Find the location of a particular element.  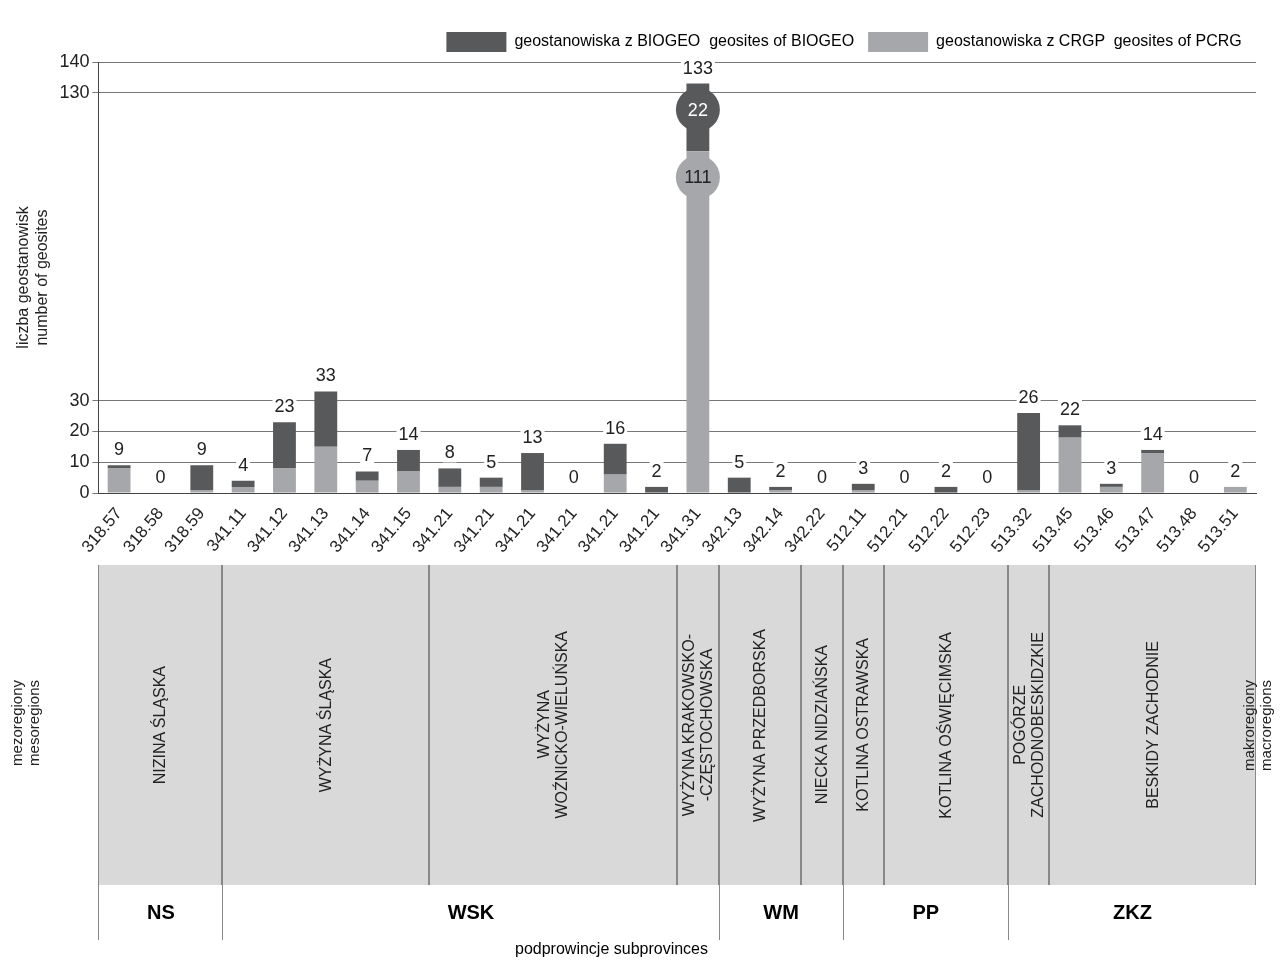

text: makroregiony macroregions is located at coordinates (1257, 725).